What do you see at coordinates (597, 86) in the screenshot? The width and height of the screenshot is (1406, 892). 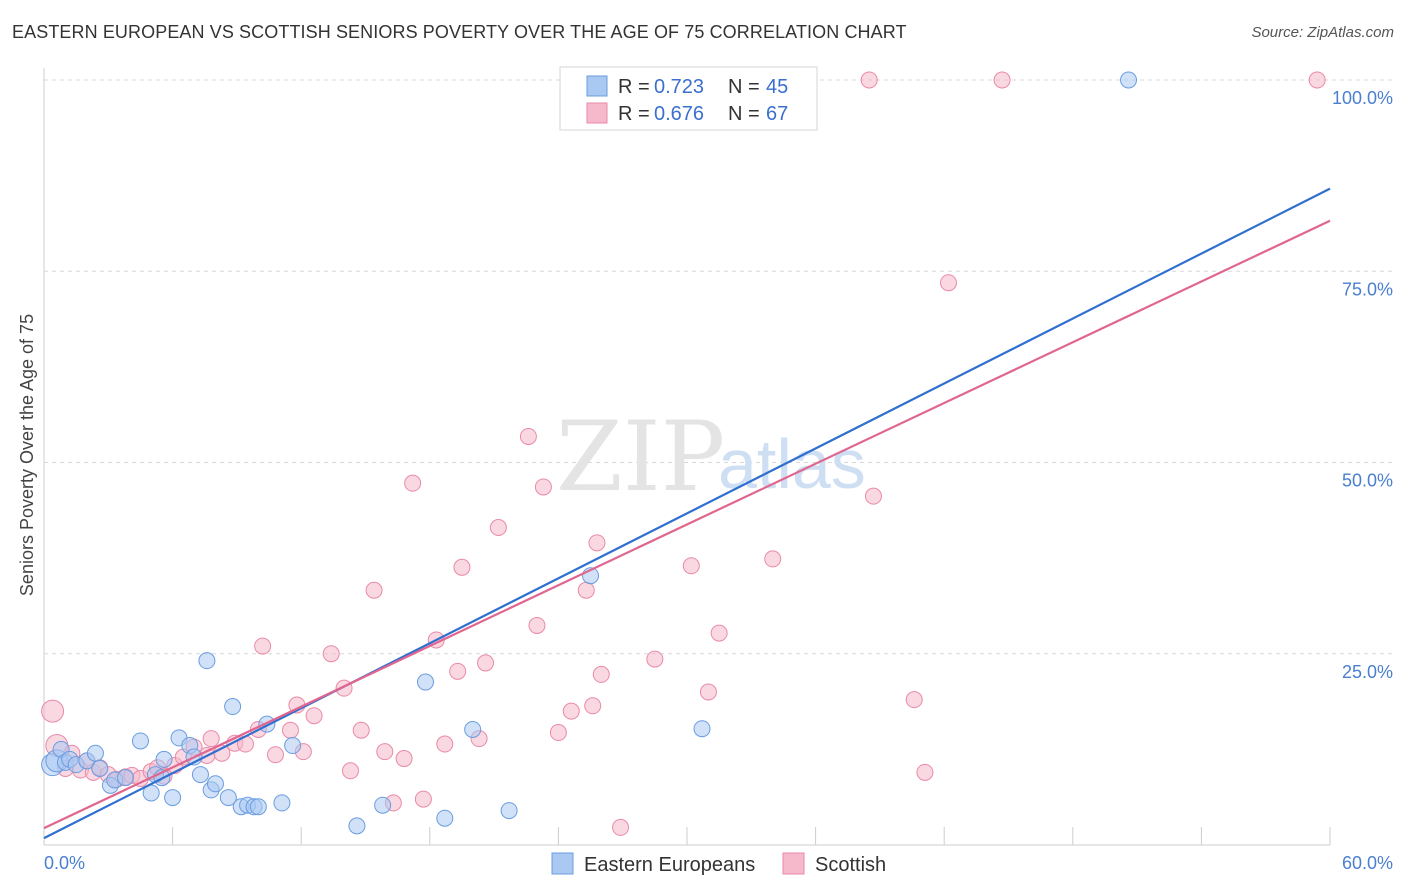 I see `legend-swatch-blue` at bounding box center [597, 86].